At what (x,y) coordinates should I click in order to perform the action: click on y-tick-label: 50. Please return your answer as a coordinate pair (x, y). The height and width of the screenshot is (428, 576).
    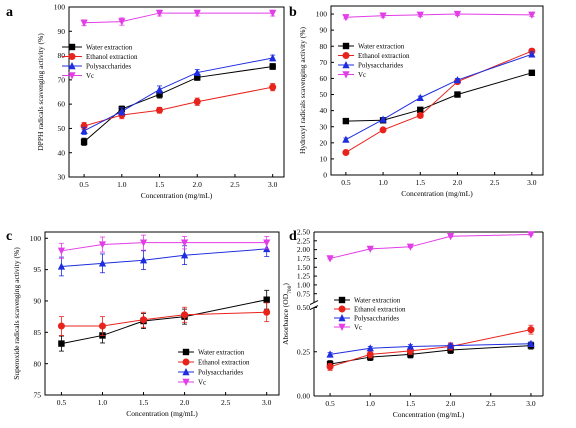
    Looking at the image, I should click on (324, 94).